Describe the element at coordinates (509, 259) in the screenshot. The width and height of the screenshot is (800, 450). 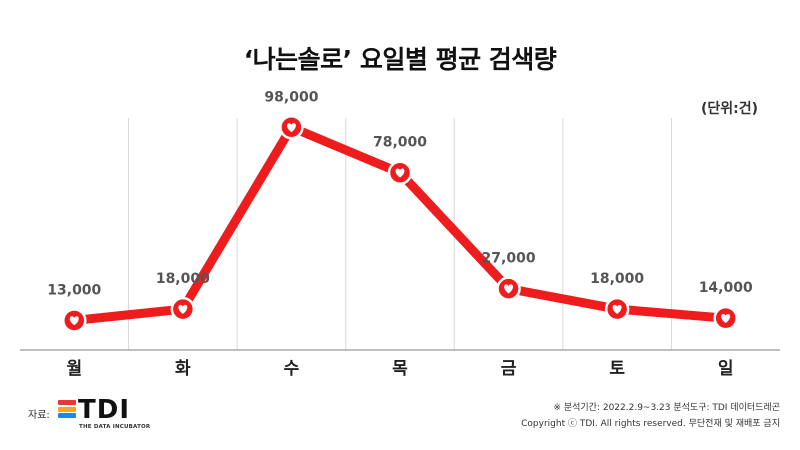
I see `value-label: 27,000` at that location.